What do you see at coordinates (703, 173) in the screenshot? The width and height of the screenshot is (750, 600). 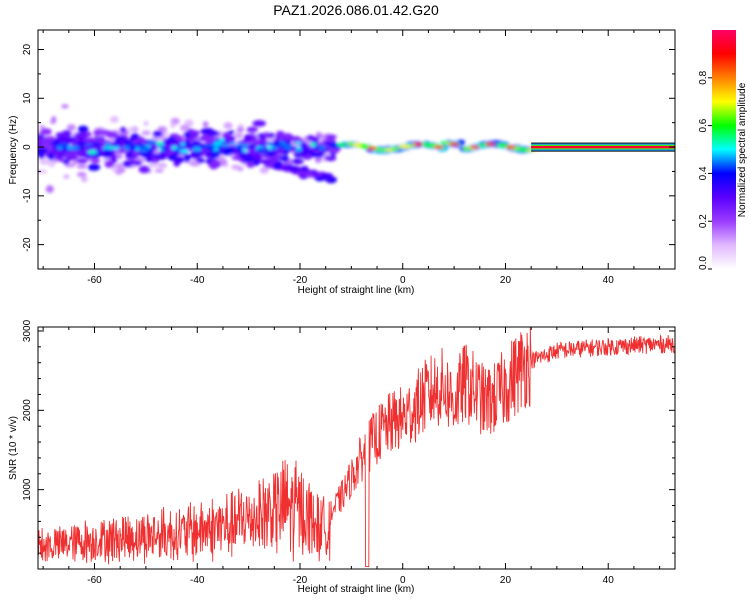 I see `colorbar-tick-label: 0.4` at bounding box center [703, 173].